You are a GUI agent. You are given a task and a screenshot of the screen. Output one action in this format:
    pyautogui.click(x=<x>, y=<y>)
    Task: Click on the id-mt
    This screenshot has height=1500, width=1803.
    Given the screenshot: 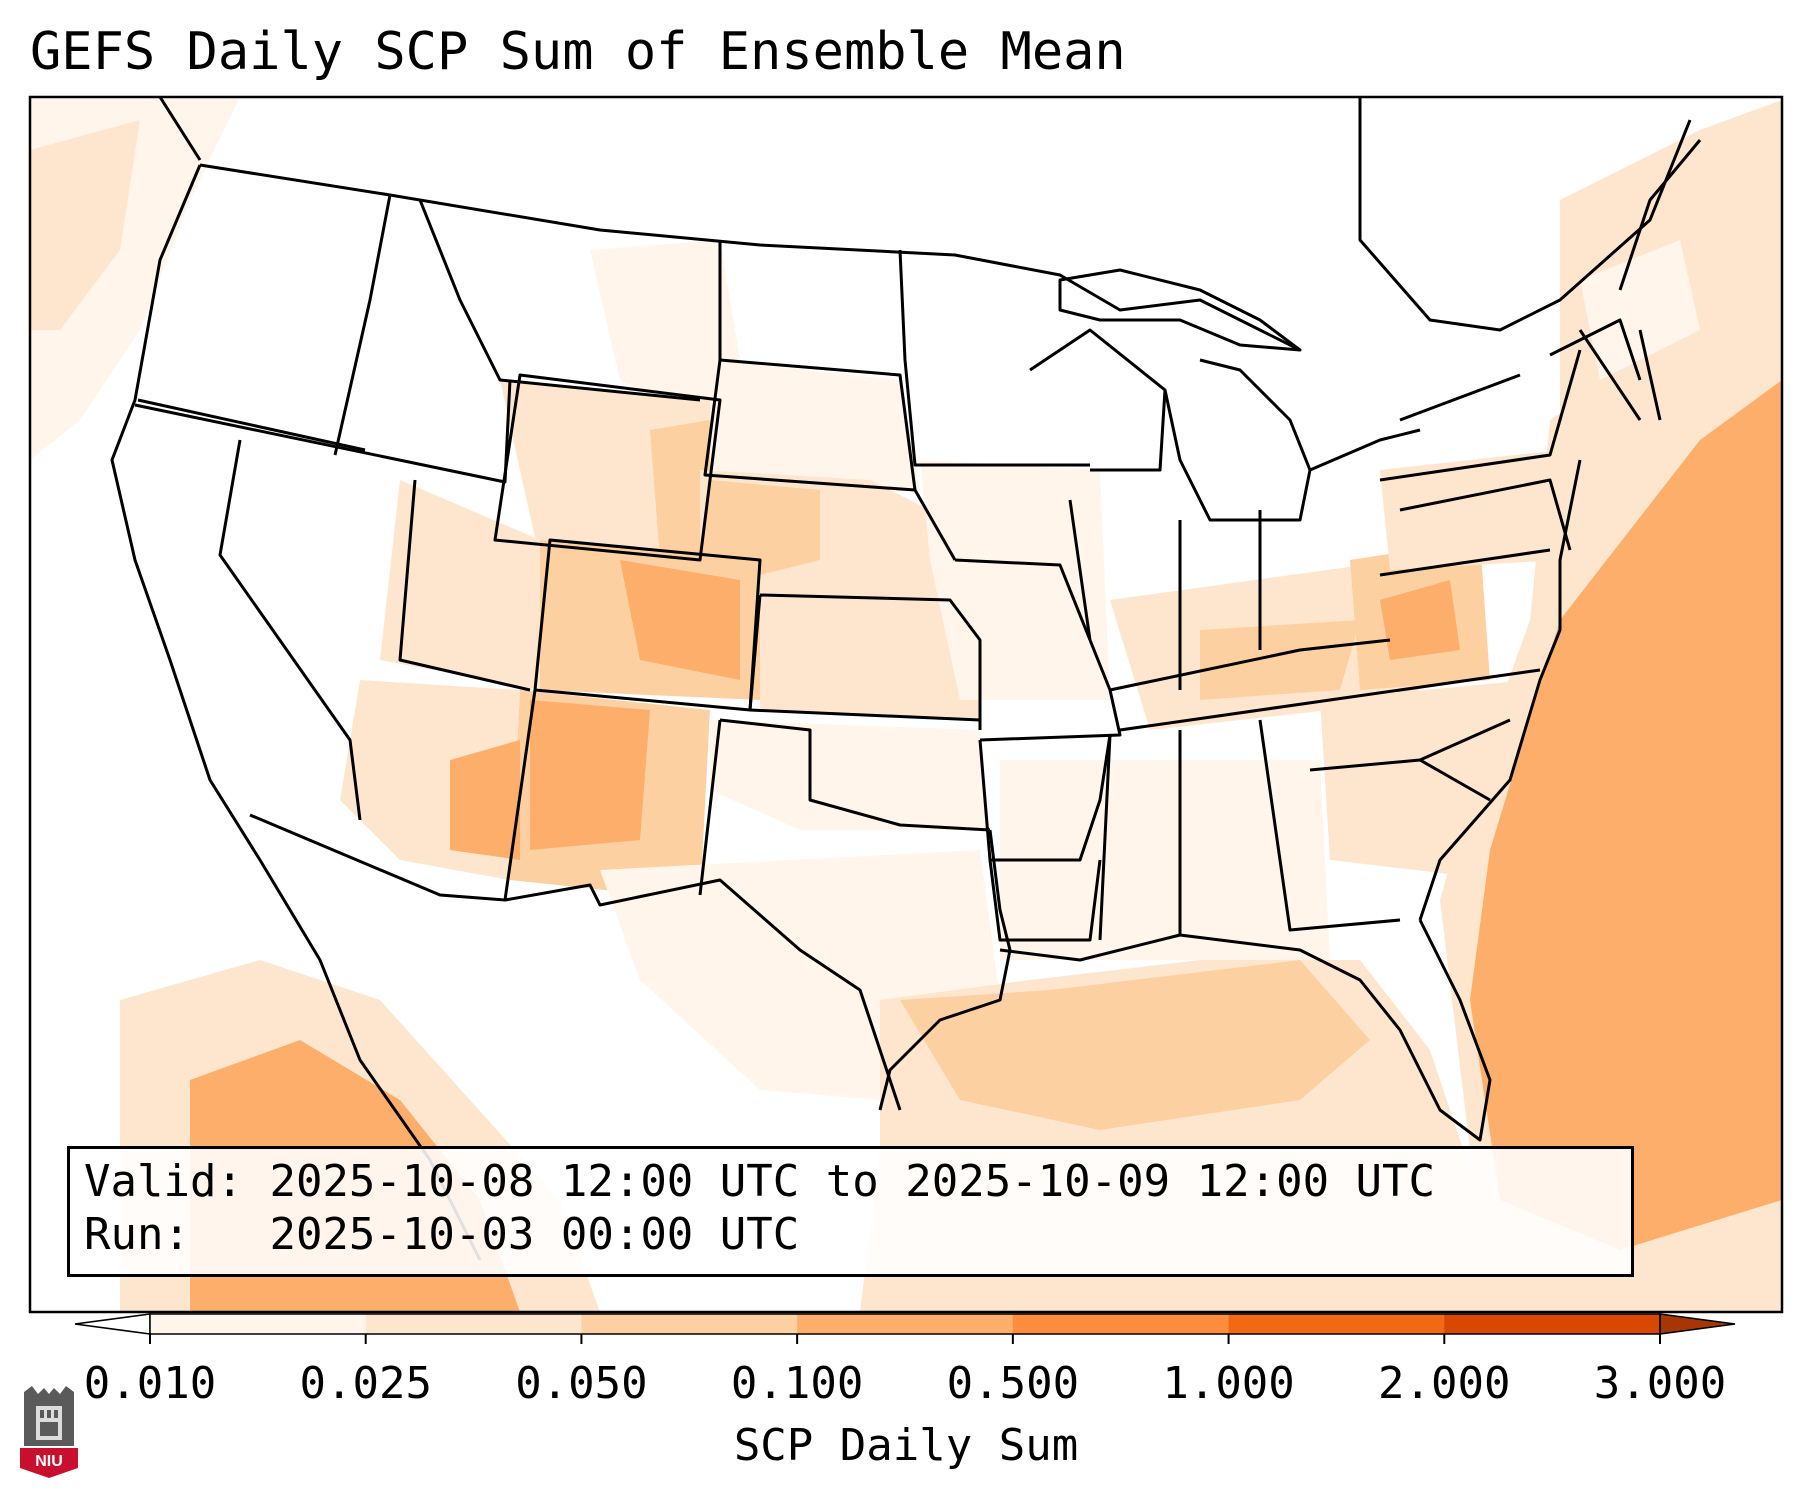 What is the action you would take?
    pyautogui.click(x=362, y=325)
    